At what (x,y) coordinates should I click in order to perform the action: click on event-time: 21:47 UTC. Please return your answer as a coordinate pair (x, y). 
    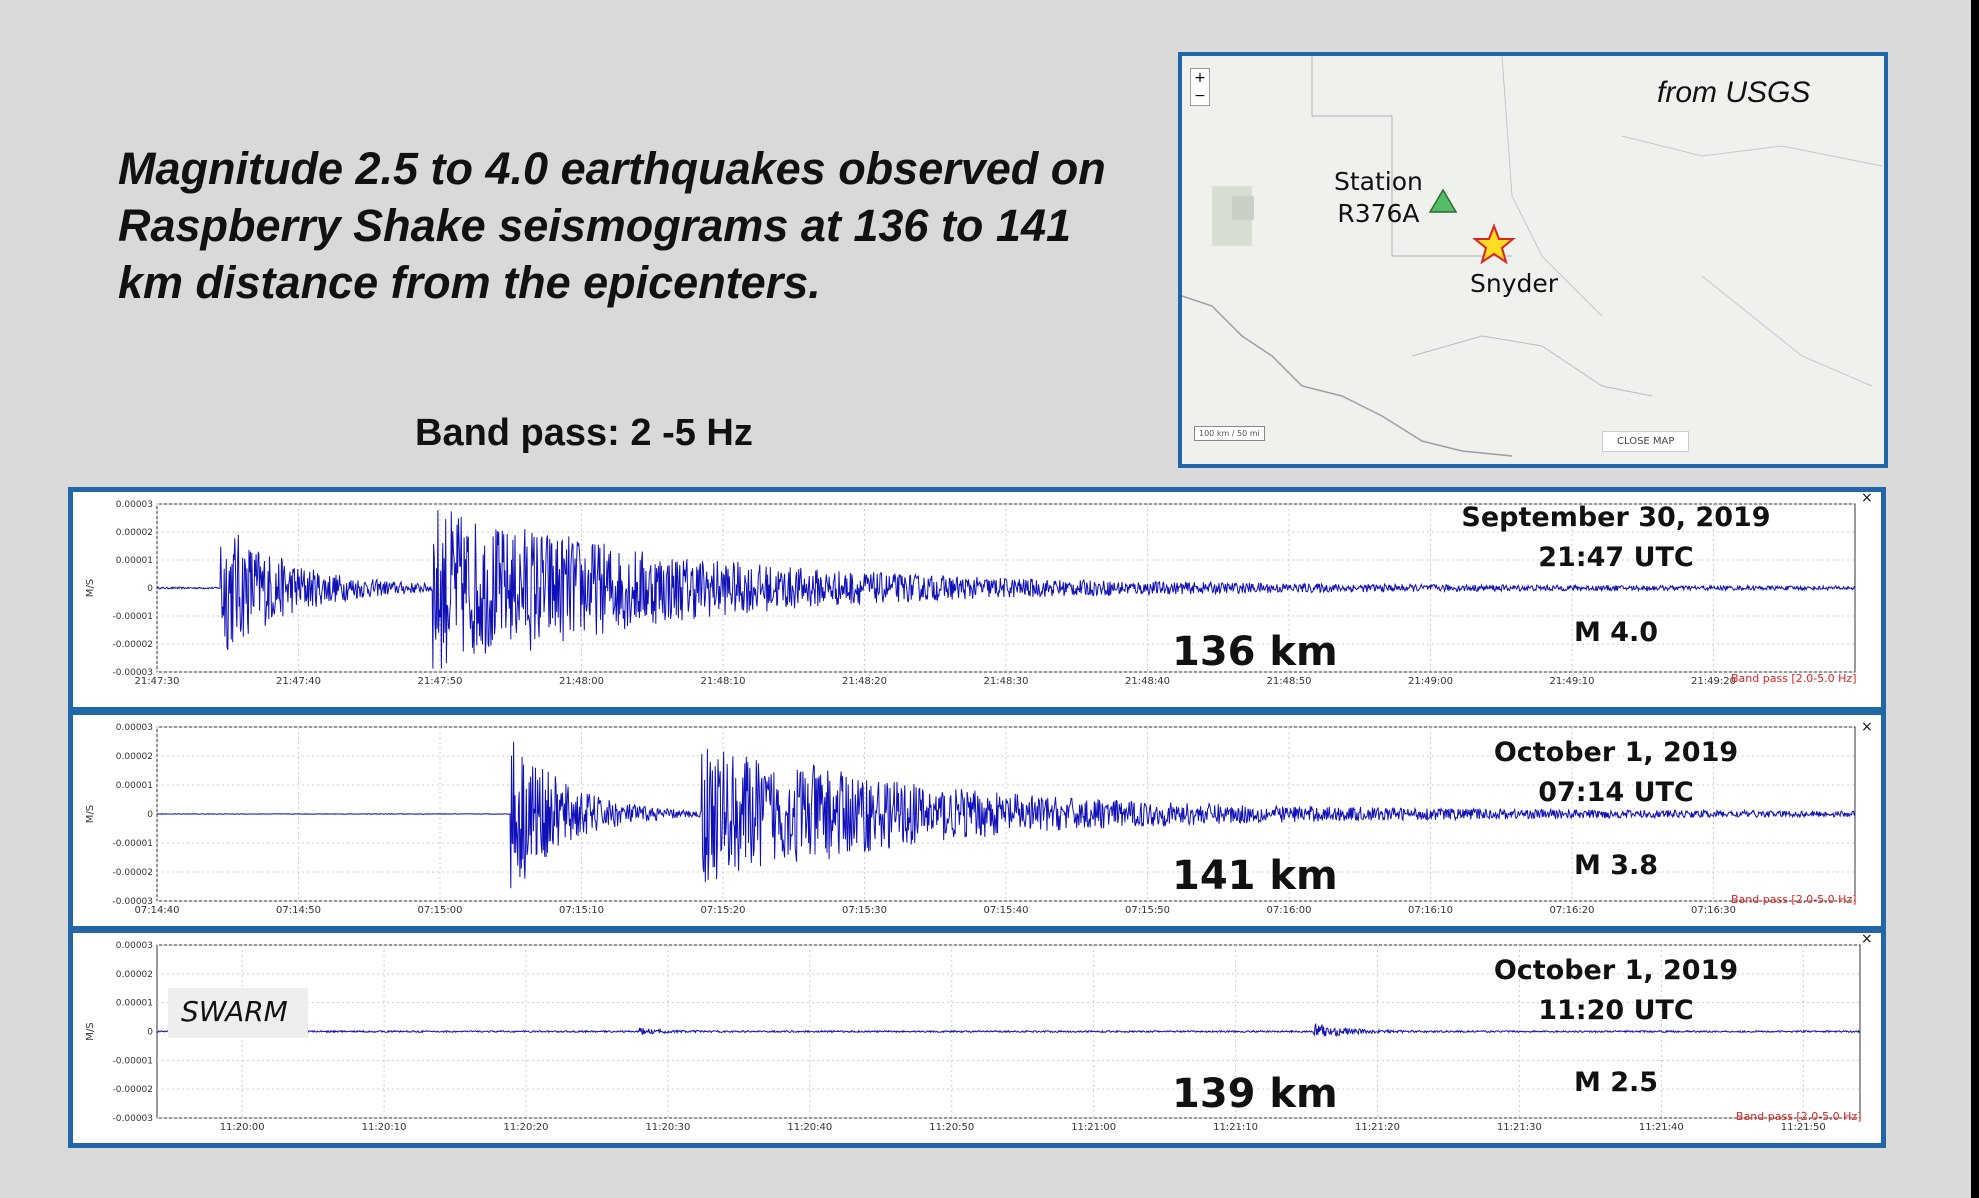
    Looking at the image, I should click on (1616, 557).